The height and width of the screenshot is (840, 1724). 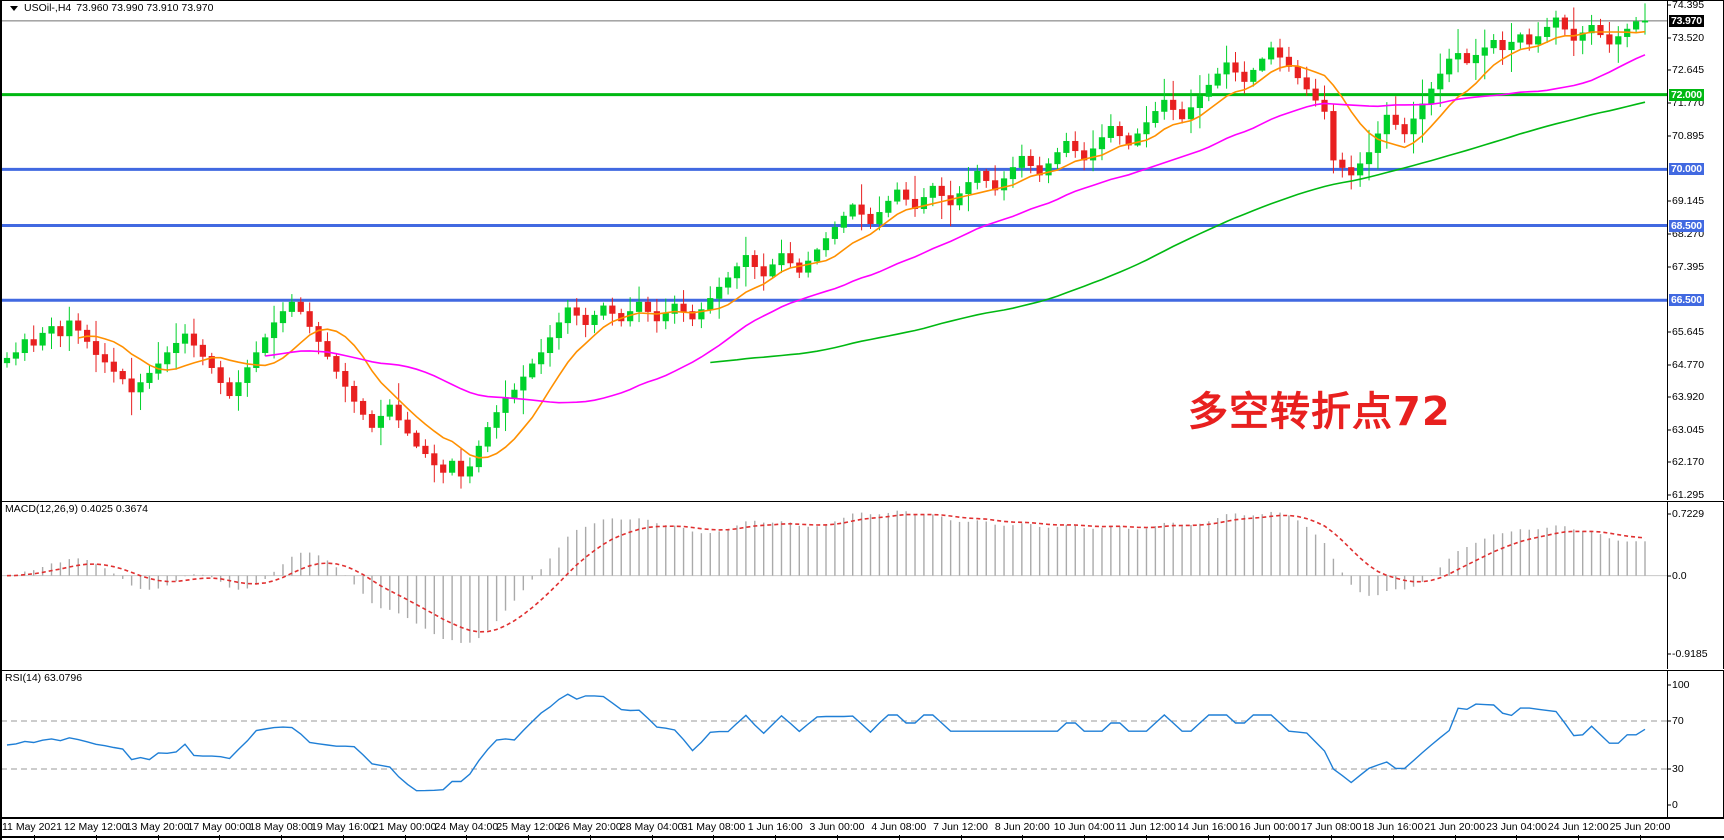 What do you see at coordinates (1686, 300) in the screenshot?
I see `price-level-badge: 66.500` at bounding box center [1686, 300].